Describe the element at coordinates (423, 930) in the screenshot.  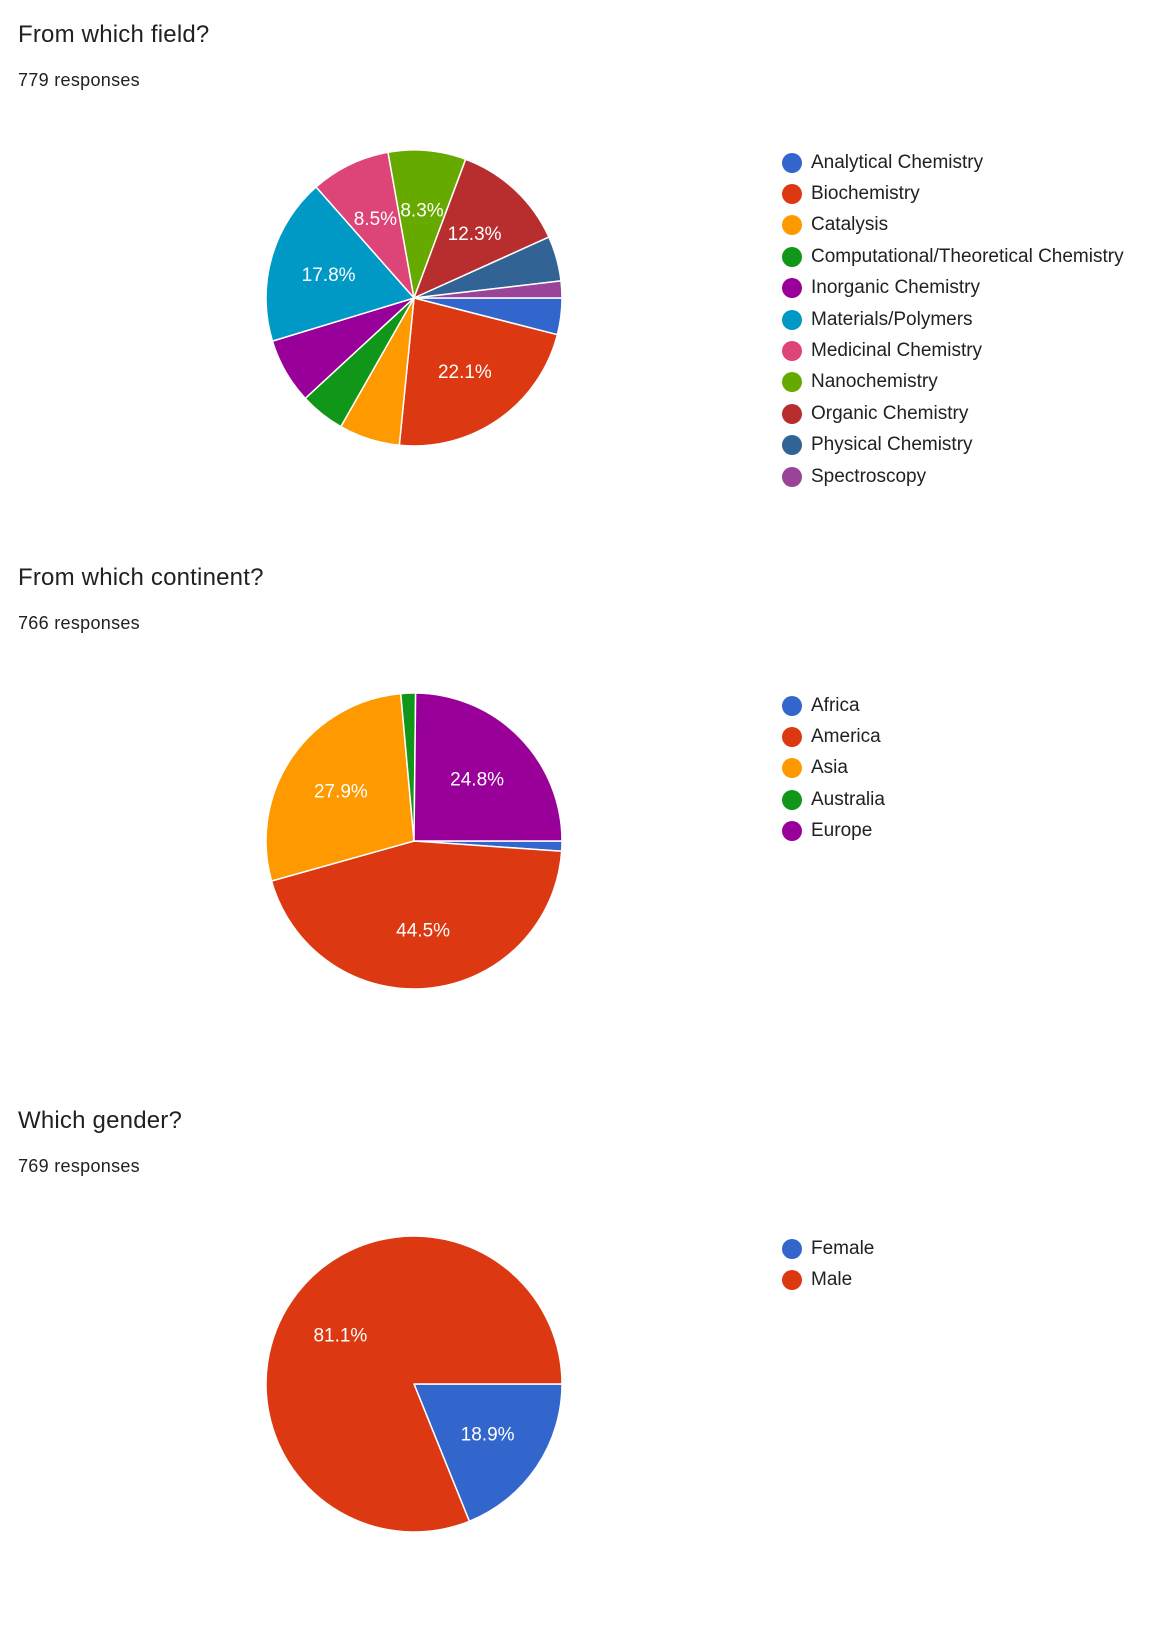
I see `slice-label-america: 44.5%` at that location.